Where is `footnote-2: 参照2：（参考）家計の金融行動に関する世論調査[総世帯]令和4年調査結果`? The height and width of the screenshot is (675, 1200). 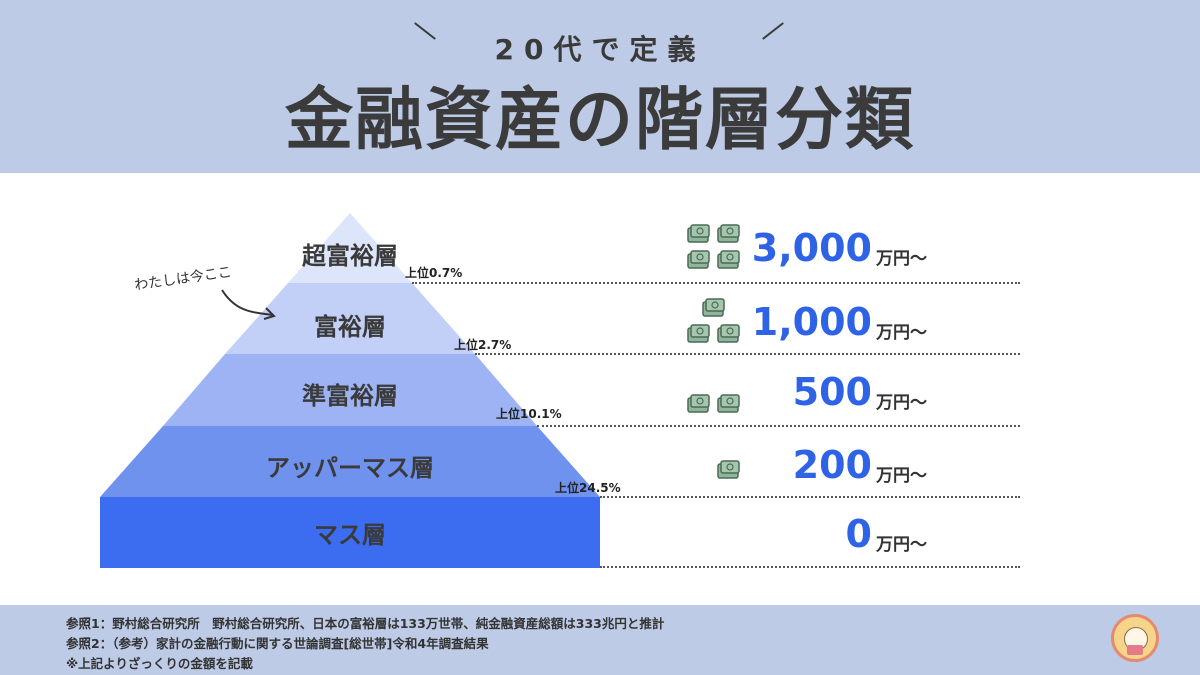 footnote-2: 参照2：（参考）家計の金融行動に関する世論調査[総世帯]令和4年調査結果 is located at coordinates (277, 643).